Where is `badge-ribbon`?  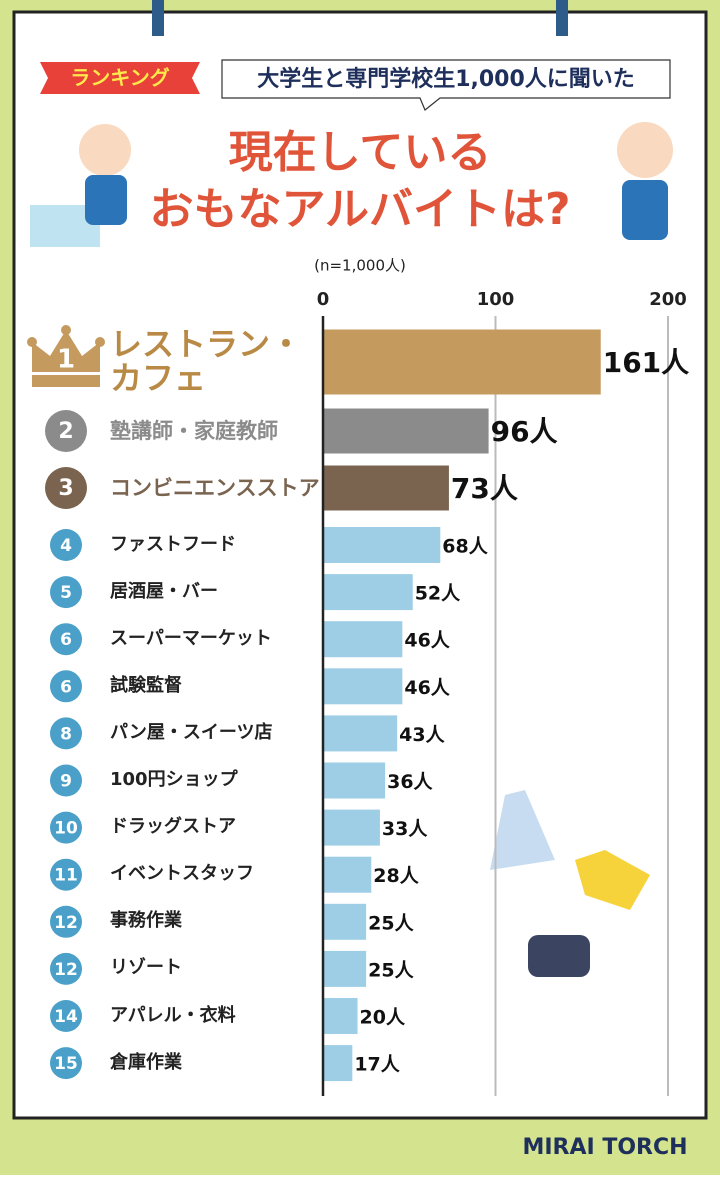
badge-ribbon is located at coordinates (120, 78).